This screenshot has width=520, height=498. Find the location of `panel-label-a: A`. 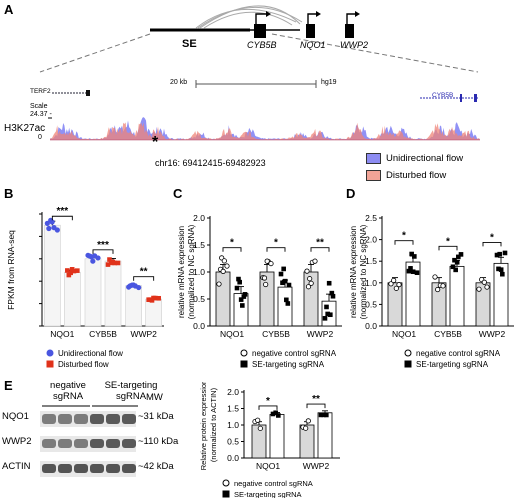

panel-label-a: A is located at coordinates (9, 9).